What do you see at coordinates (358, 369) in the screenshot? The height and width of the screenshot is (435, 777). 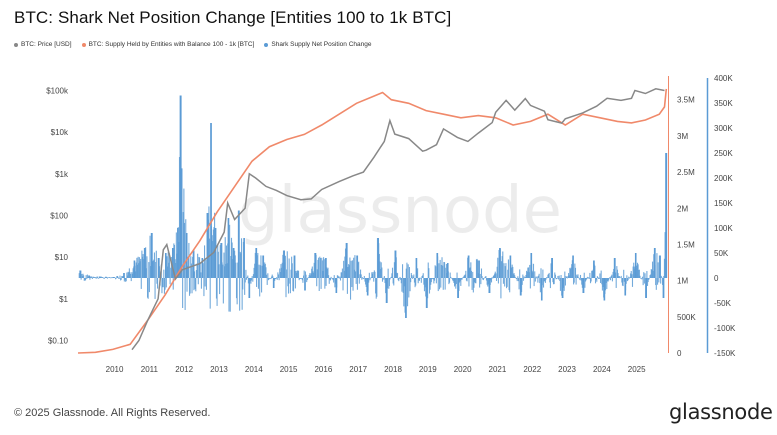 I see `x-axis-tick-label: 2017` at bounding box center [358, 369].